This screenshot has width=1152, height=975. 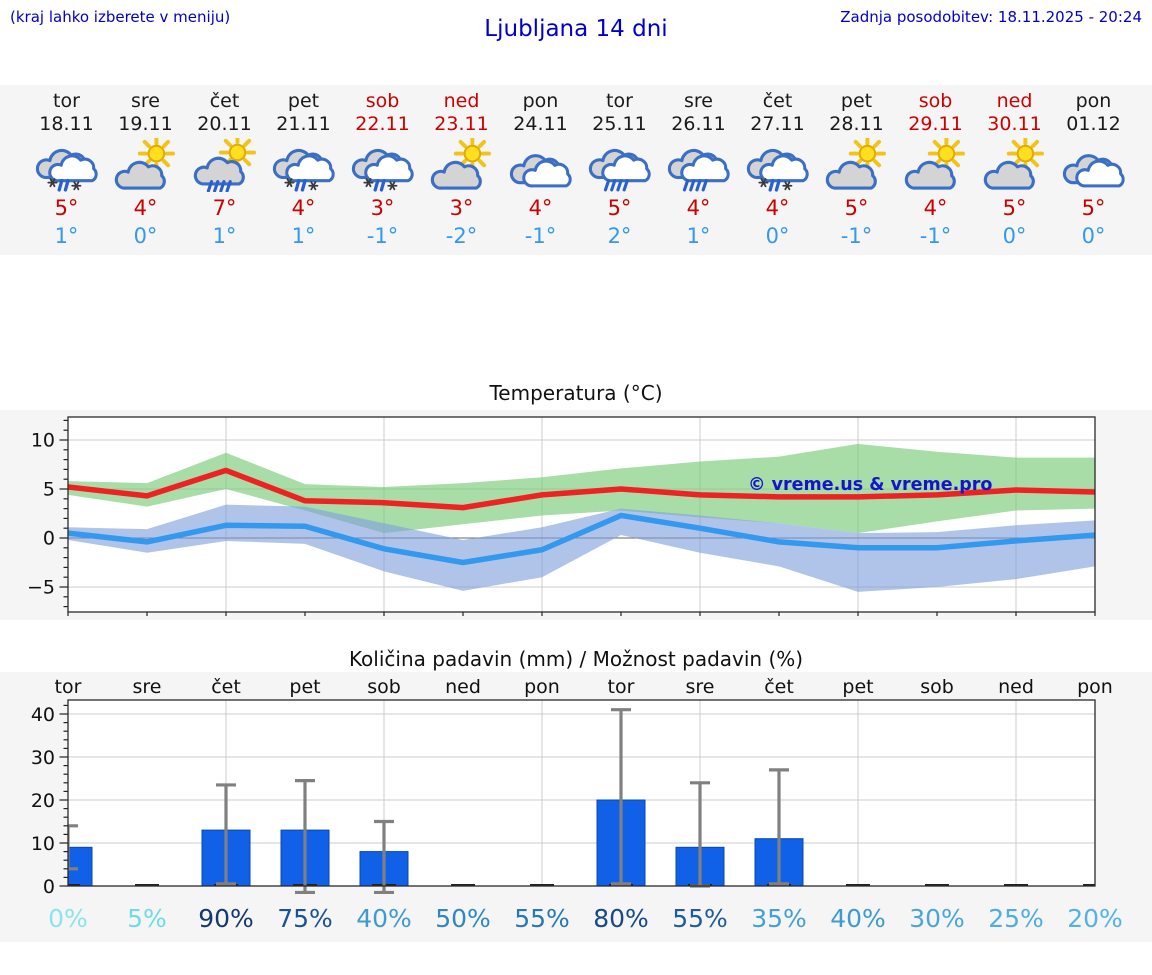 I want to click on precip-probability-label: 30%, so click(x=937, y=918).